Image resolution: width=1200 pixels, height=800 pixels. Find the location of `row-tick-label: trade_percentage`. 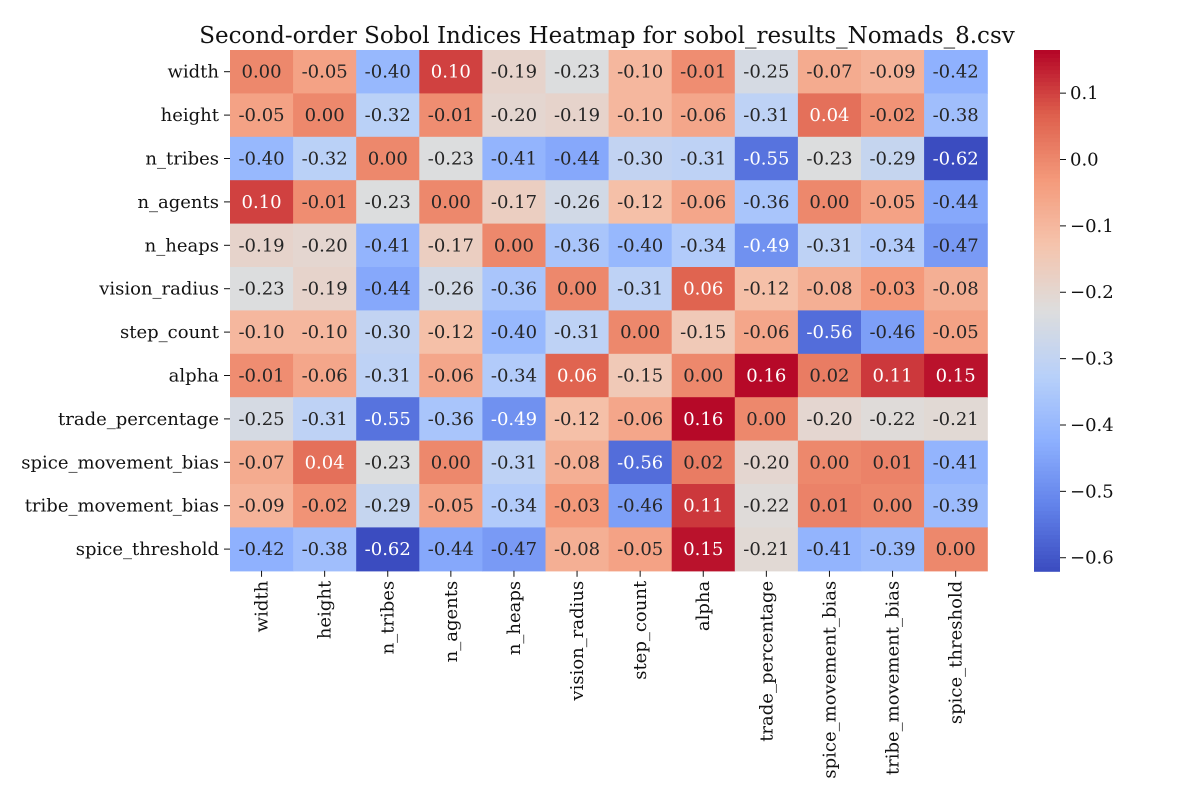

row-tick-label: trade_percentage is located at coordinates (138, 419).